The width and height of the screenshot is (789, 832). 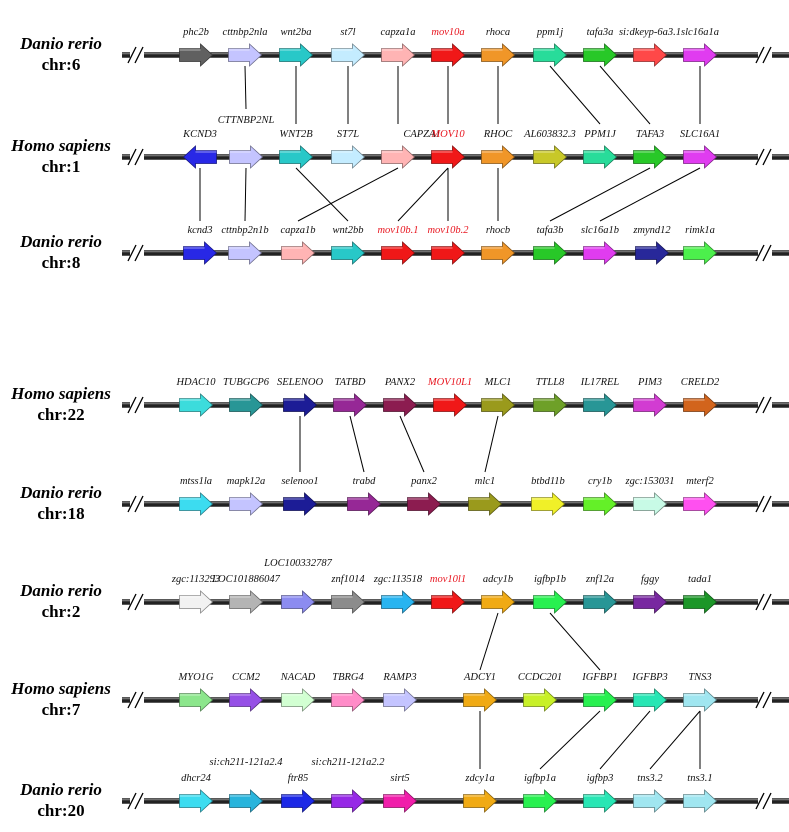 I want to click on gene-arrow-icon: IGFBP3, so click(x=649, y=692).